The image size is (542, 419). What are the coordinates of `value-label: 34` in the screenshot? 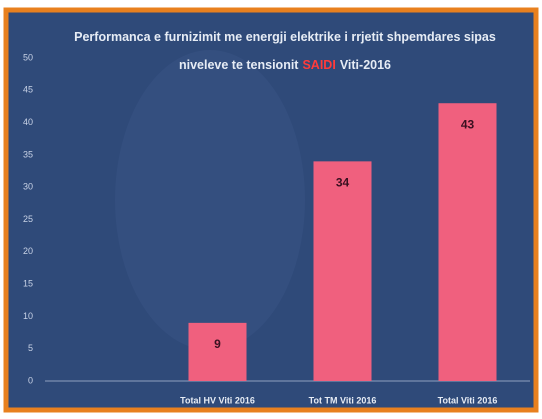 It's located at (343, 183).